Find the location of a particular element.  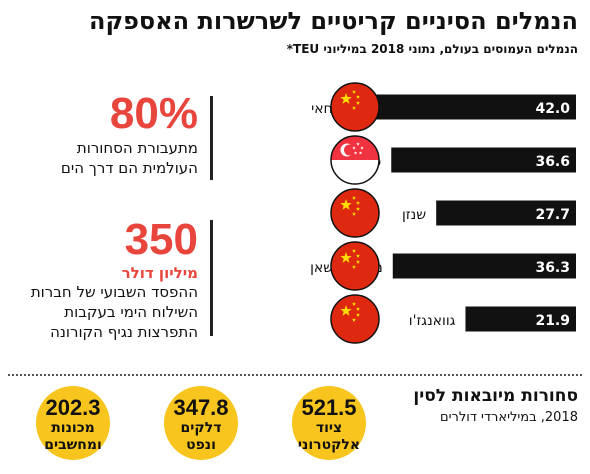

share-stat: 80% מתעבורת הסחורות העולמית הם דרך הים is located at coordinates (129, 134).